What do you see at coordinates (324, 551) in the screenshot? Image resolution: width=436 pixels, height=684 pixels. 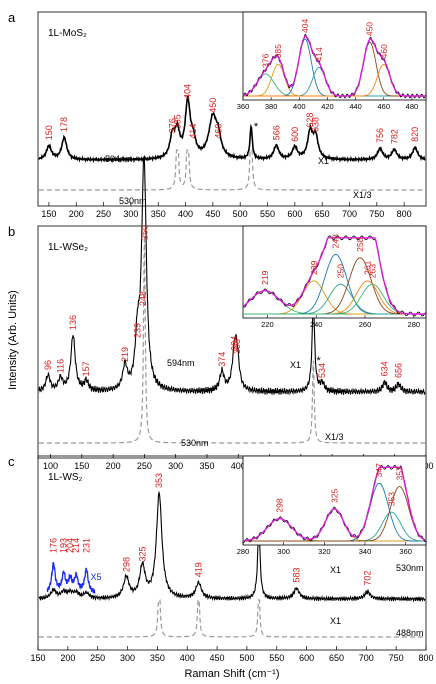 I see `inset-x-tick-label: 320` at bounding box center [324, 551].